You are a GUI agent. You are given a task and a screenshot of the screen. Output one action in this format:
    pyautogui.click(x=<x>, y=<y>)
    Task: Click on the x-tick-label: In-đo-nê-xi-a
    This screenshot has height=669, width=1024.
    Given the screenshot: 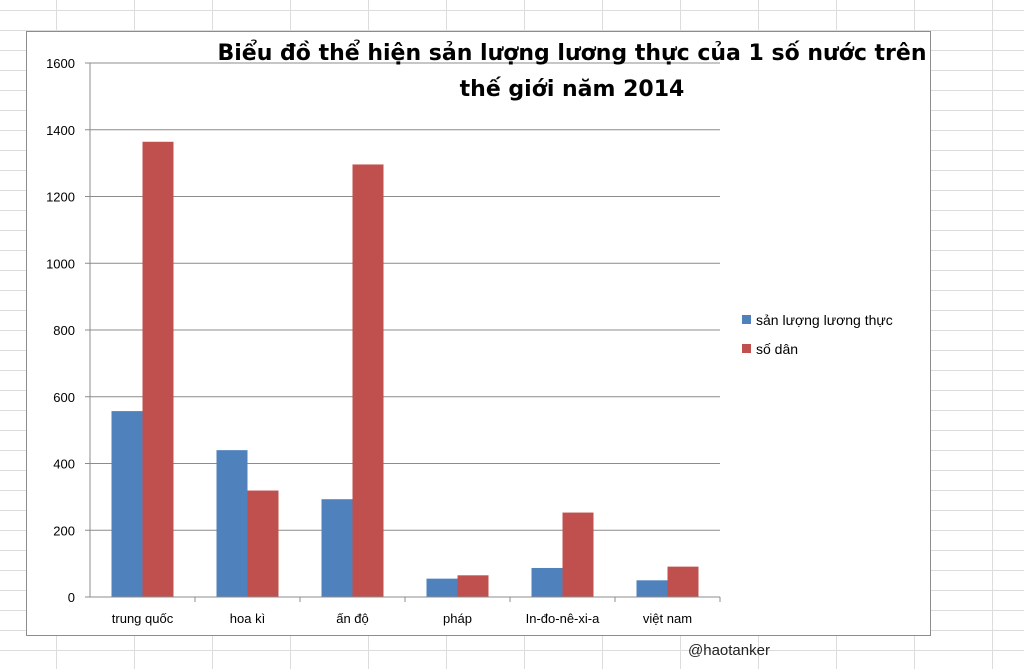 What is the action you would take?
    pyautogui.click(x=563, y=618)
    